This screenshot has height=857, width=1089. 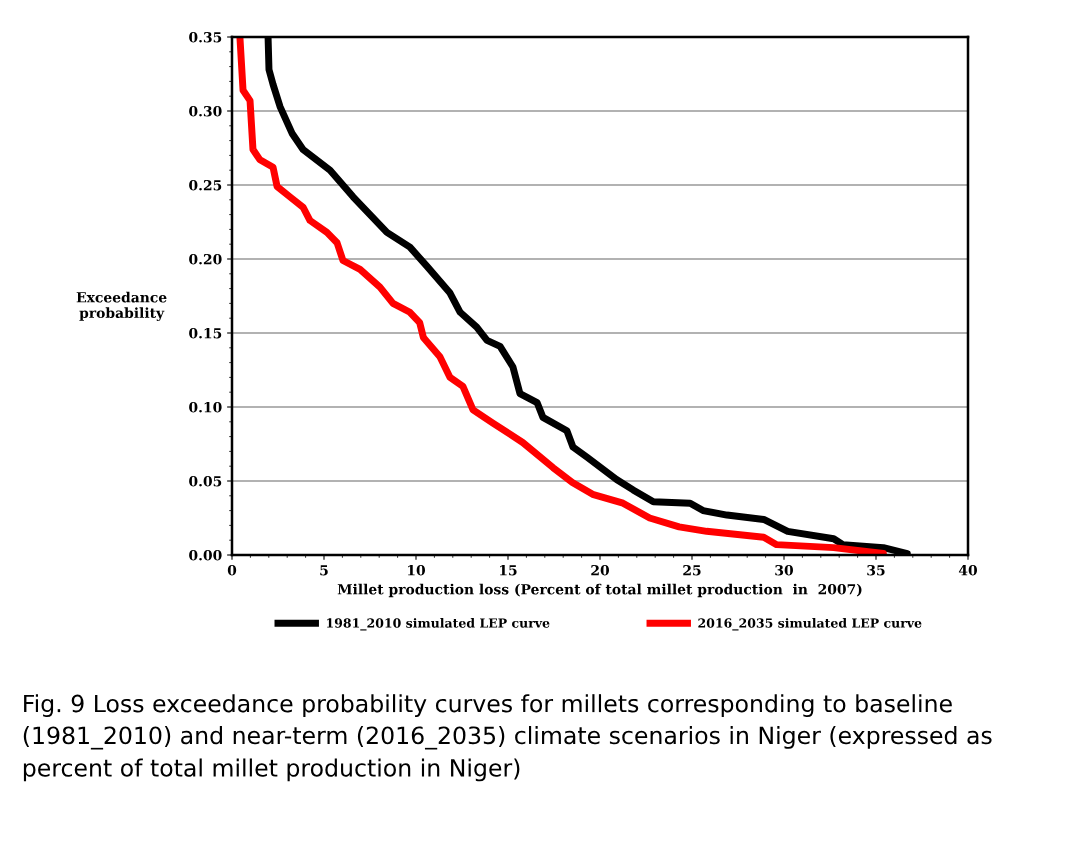 What do you see at coordinates (205, 185) in the screenshot?
I see `y-tick-label: 0.25` at bounding box center [205, 185].